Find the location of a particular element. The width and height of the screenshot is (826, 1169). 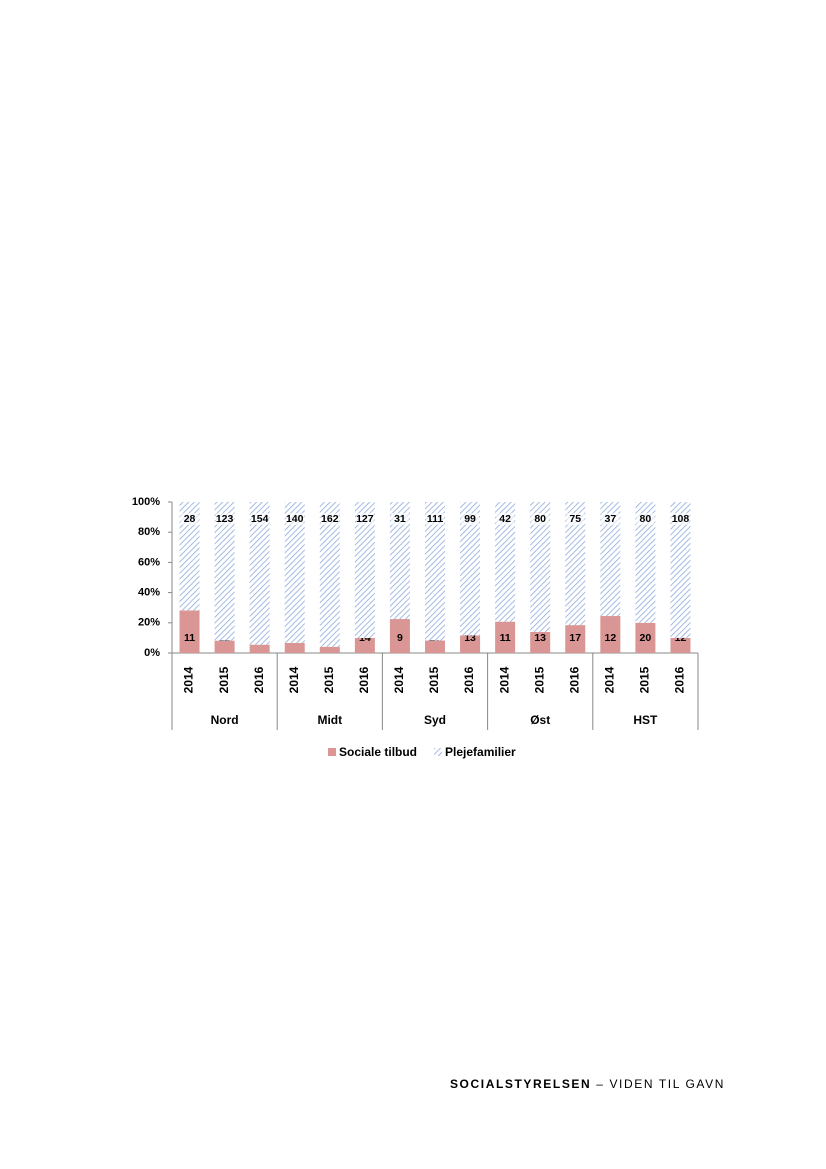

group-label: Syd is located at coordinates (435, 720).